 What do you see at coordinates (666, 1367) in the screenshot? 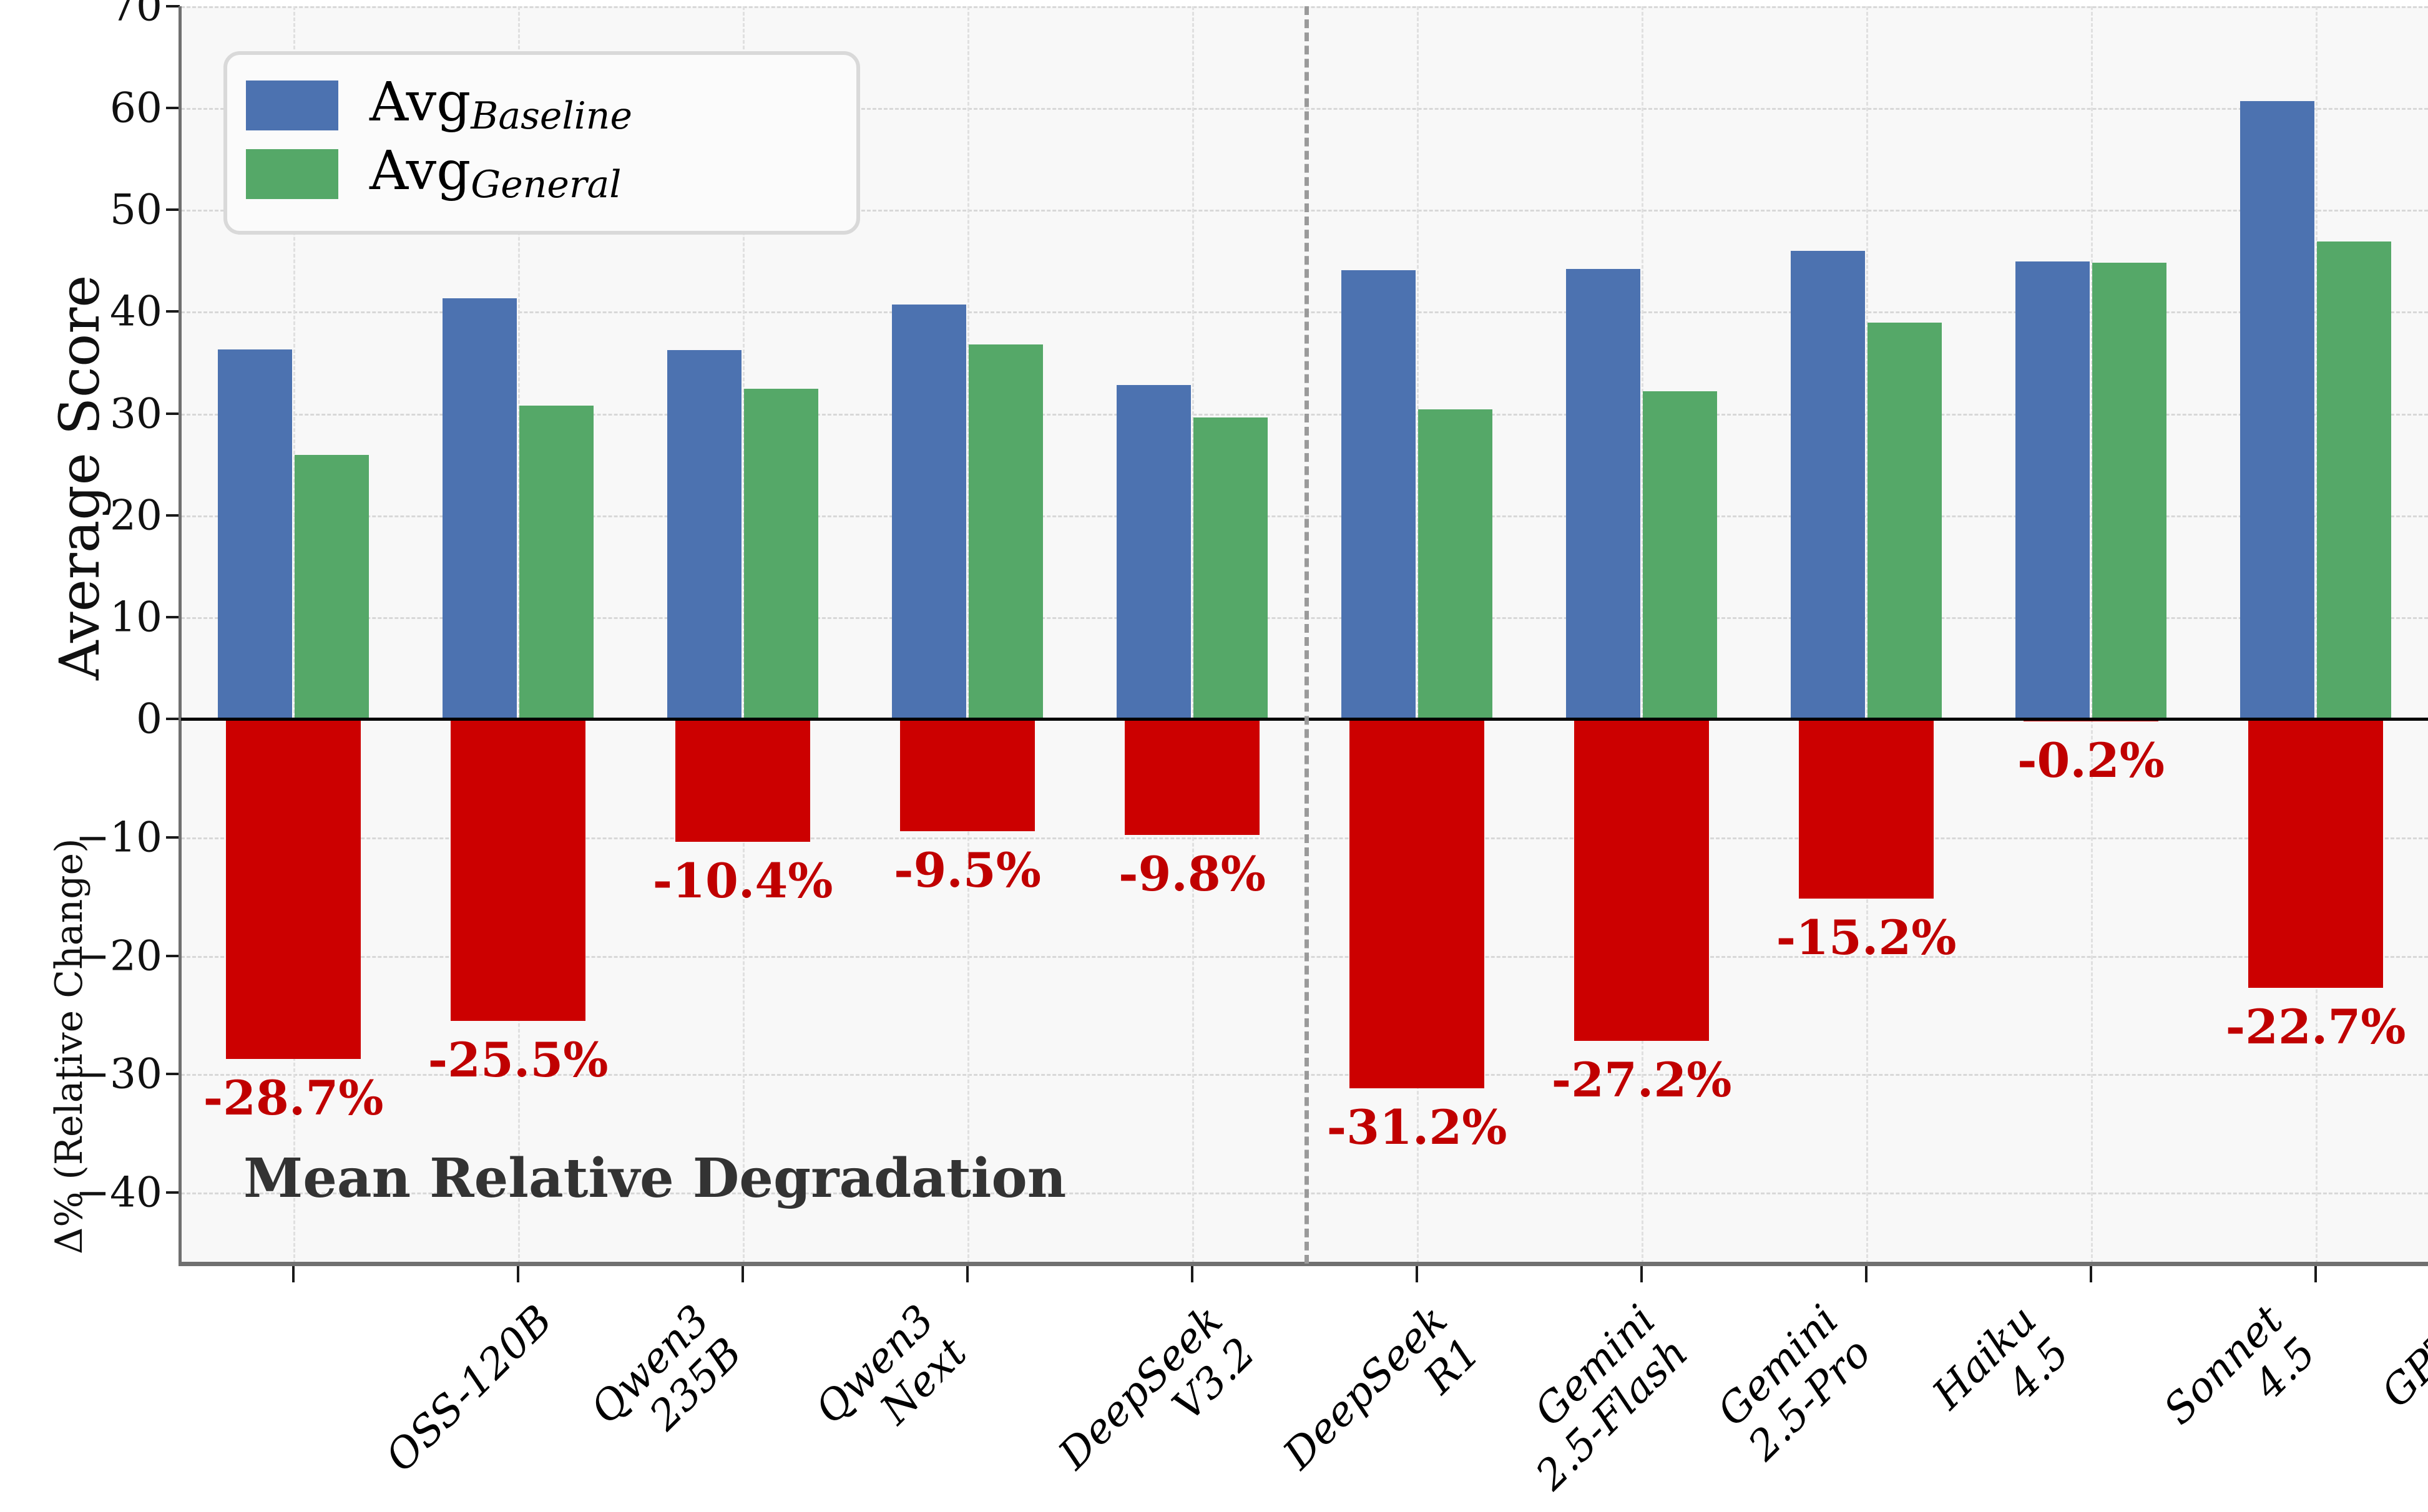
I see `x-tick-label: Qwen3 235B` at bounding box center [666, 1367].